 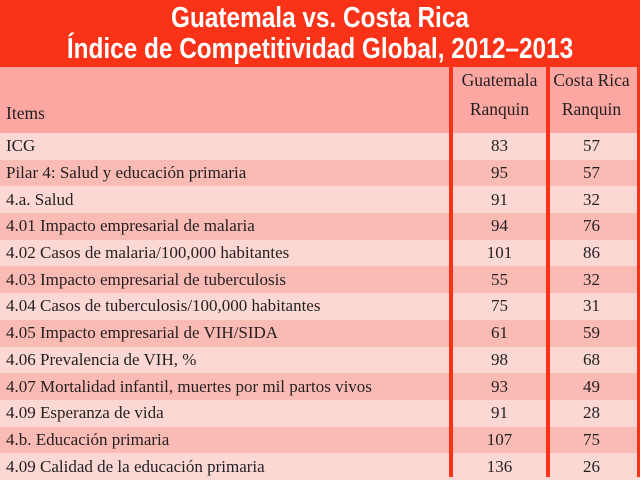 I want to click on guatemala-rank-value: 101, so click(x=499, y=253).